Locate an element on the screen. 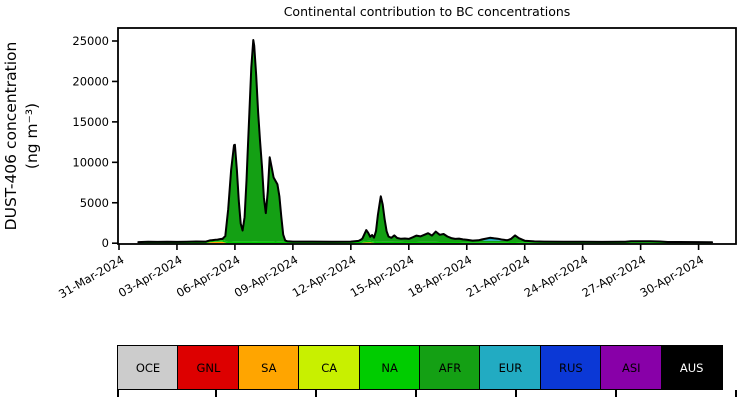 The width and height of the screenshot is (748, 402). legend-label-ca: CA is located at coordinates (329, 367).